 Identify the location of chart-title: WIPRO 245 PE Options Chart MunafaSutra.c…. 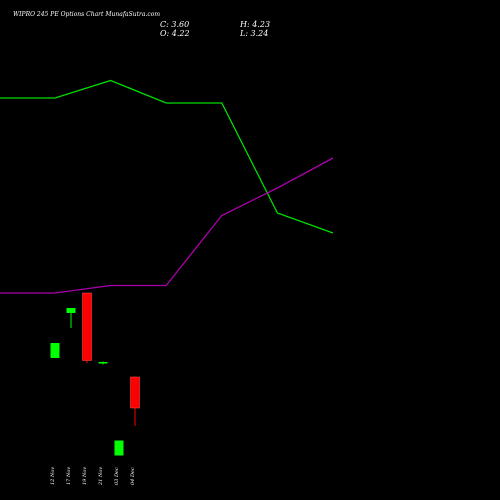
(86, 14).